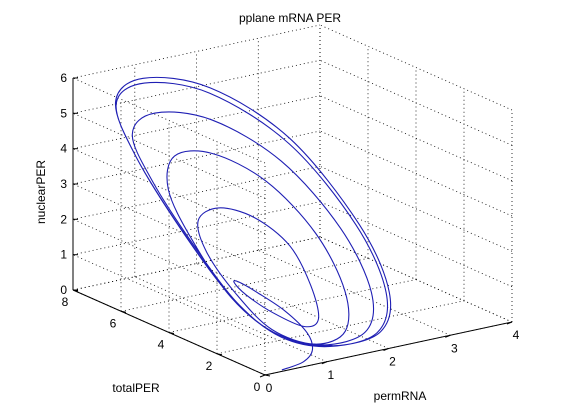  Describe the element at coordinates (63, 113) in the screenshot. I see `z-tick-label: 5` at that location.